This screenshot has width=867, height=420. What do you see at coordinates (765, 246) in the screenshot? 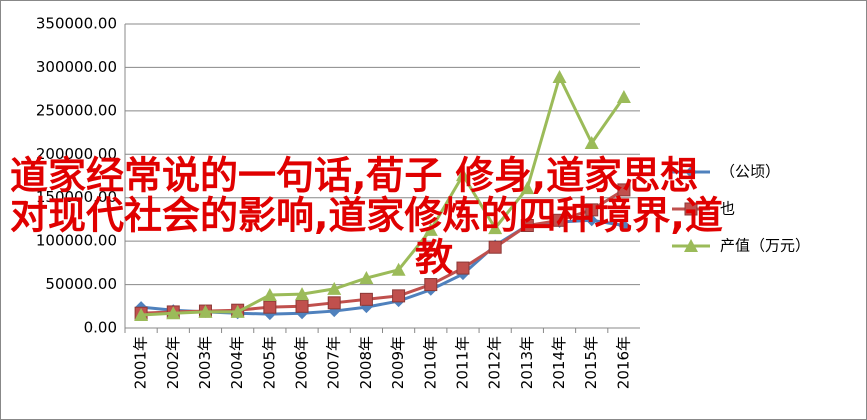
I see `legend-label: 产值（万元）` at bounding box center [765, 246].